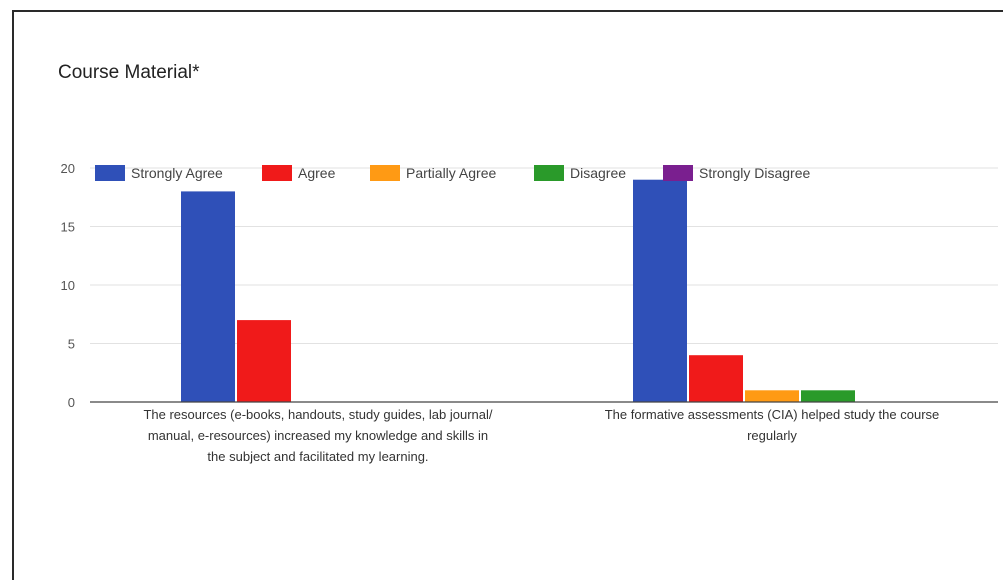  I want to click on category-label-line: the subject and facilitated my learning., so click(317, 456).